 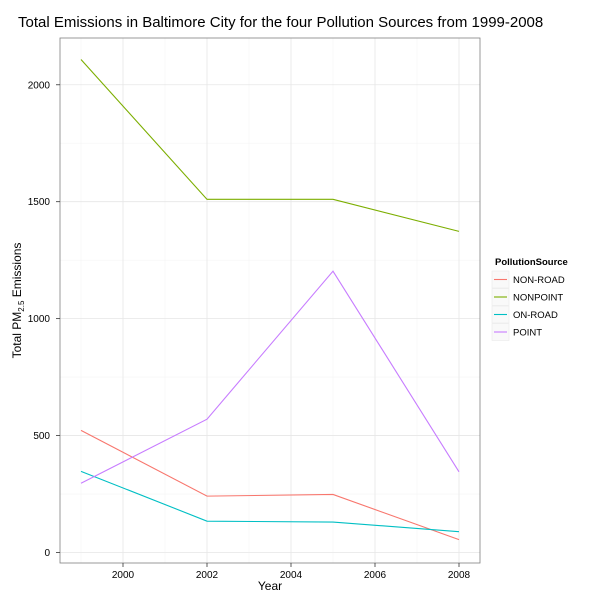 I want to click on y-tick-label: 0, so click(x=47, y=553).